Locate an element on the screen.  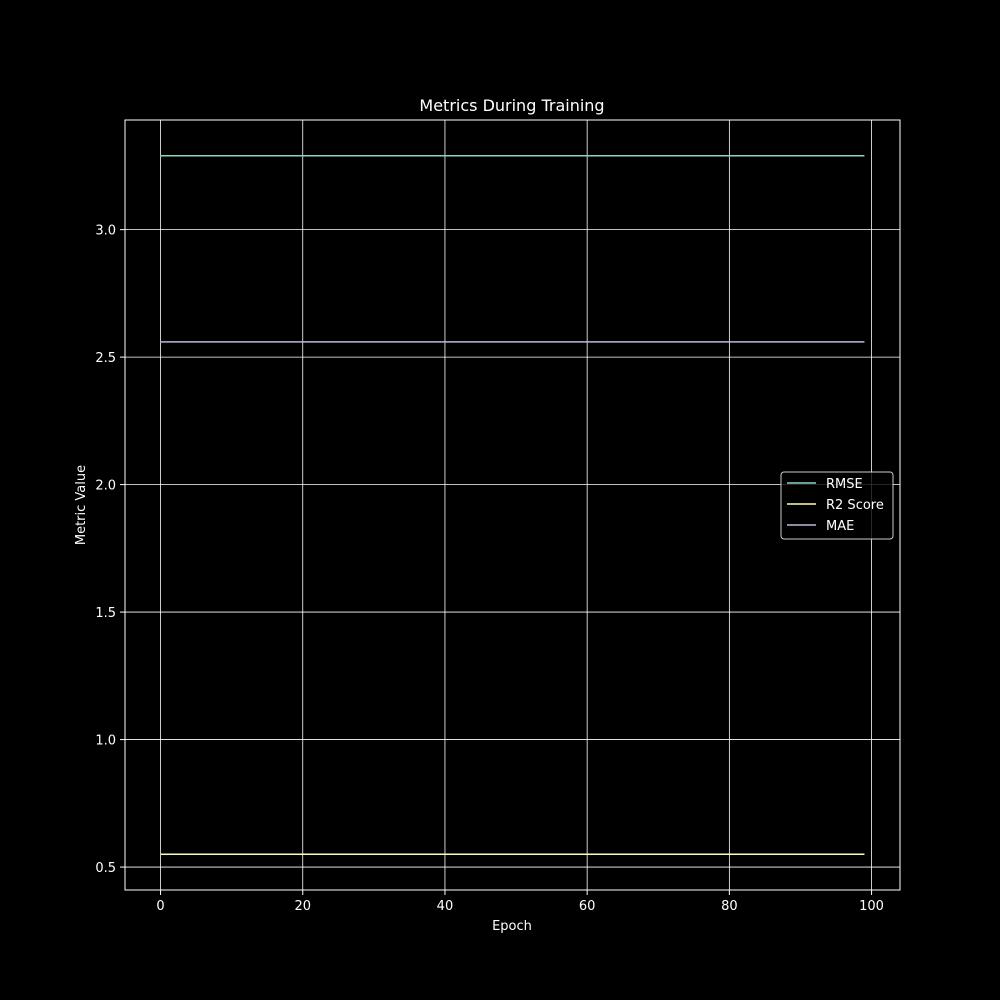
legend: RMSE R2 Score MAE is located at coordinates (837, 505).